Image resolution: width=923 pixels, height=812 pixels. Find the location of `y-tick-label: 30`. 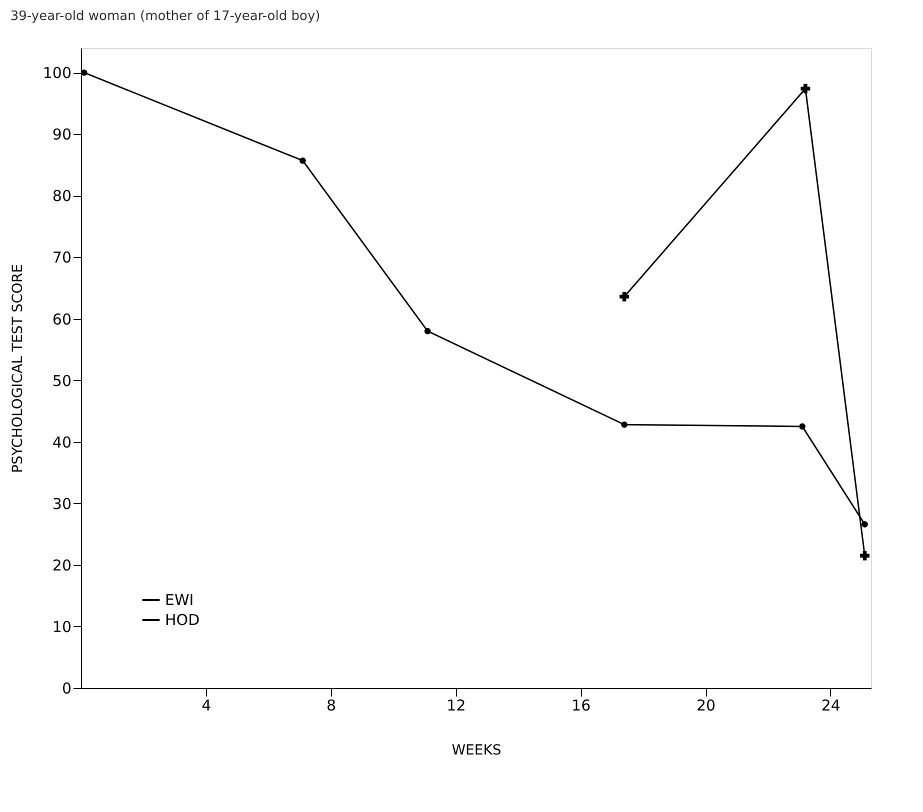

y-tick-label: 30 is located at coordinates (62, 503).